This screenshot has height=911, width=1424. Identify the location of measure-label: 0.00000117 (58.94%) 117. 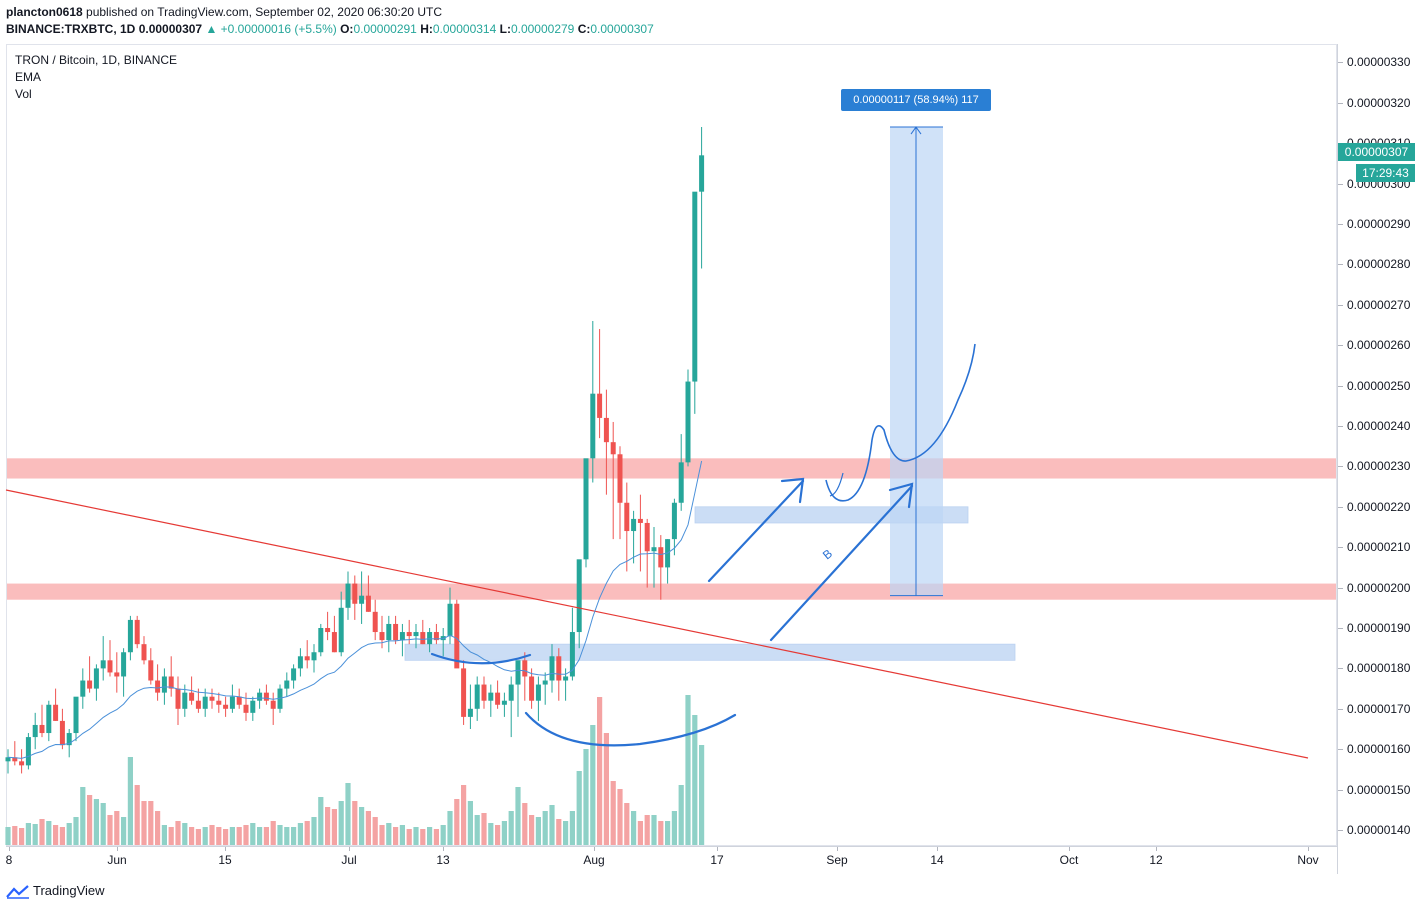
(916, 100).